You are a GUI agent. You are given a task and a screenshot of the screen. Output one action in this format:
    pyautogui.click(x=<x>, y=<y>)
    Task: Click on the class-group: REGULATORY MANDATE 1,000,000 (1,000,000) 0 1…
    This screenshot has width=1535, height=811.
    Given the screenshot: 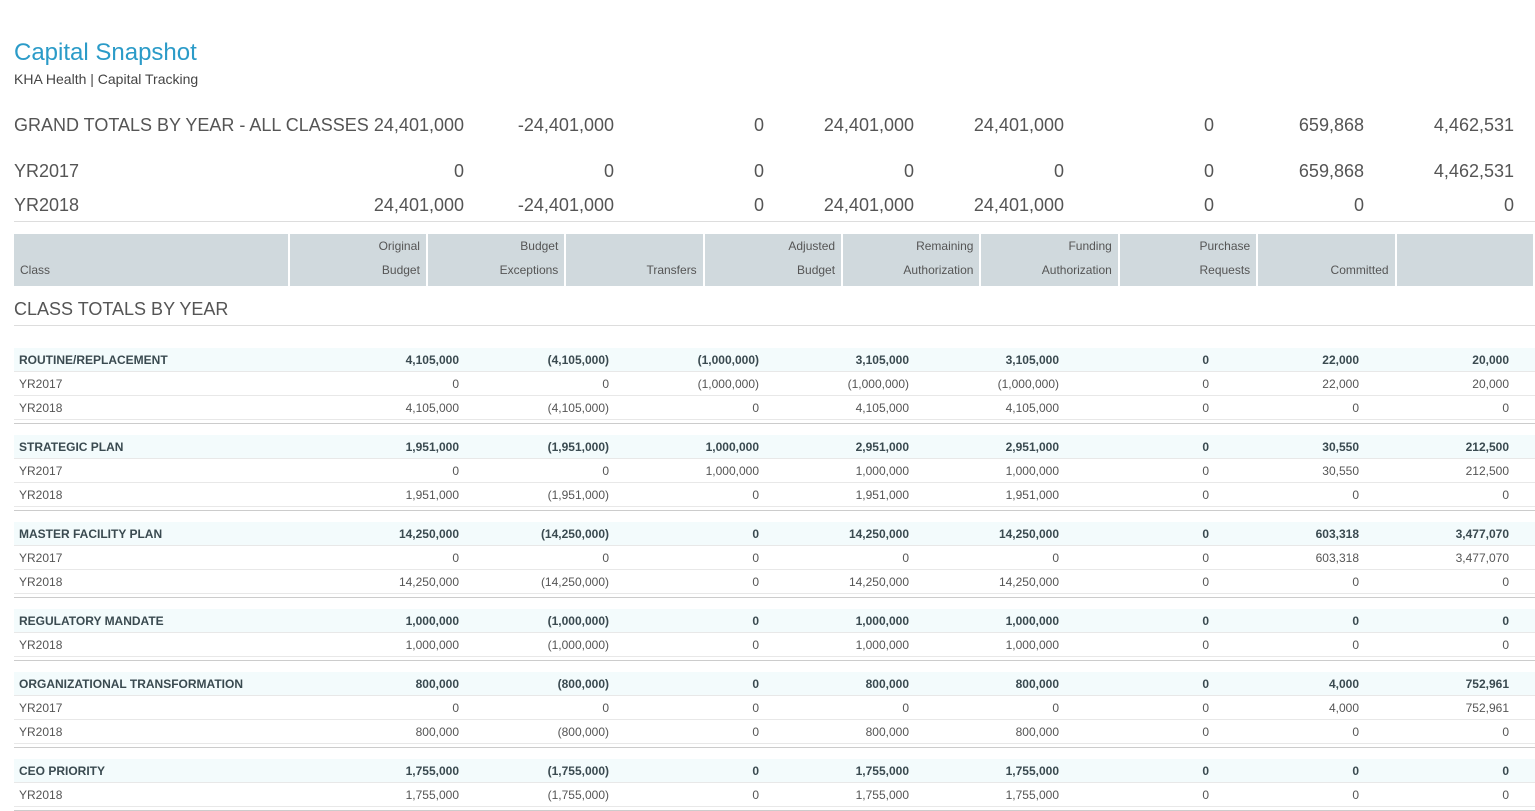 What is the action you would take?
    pyautogui.click(x=774, y=629)
    